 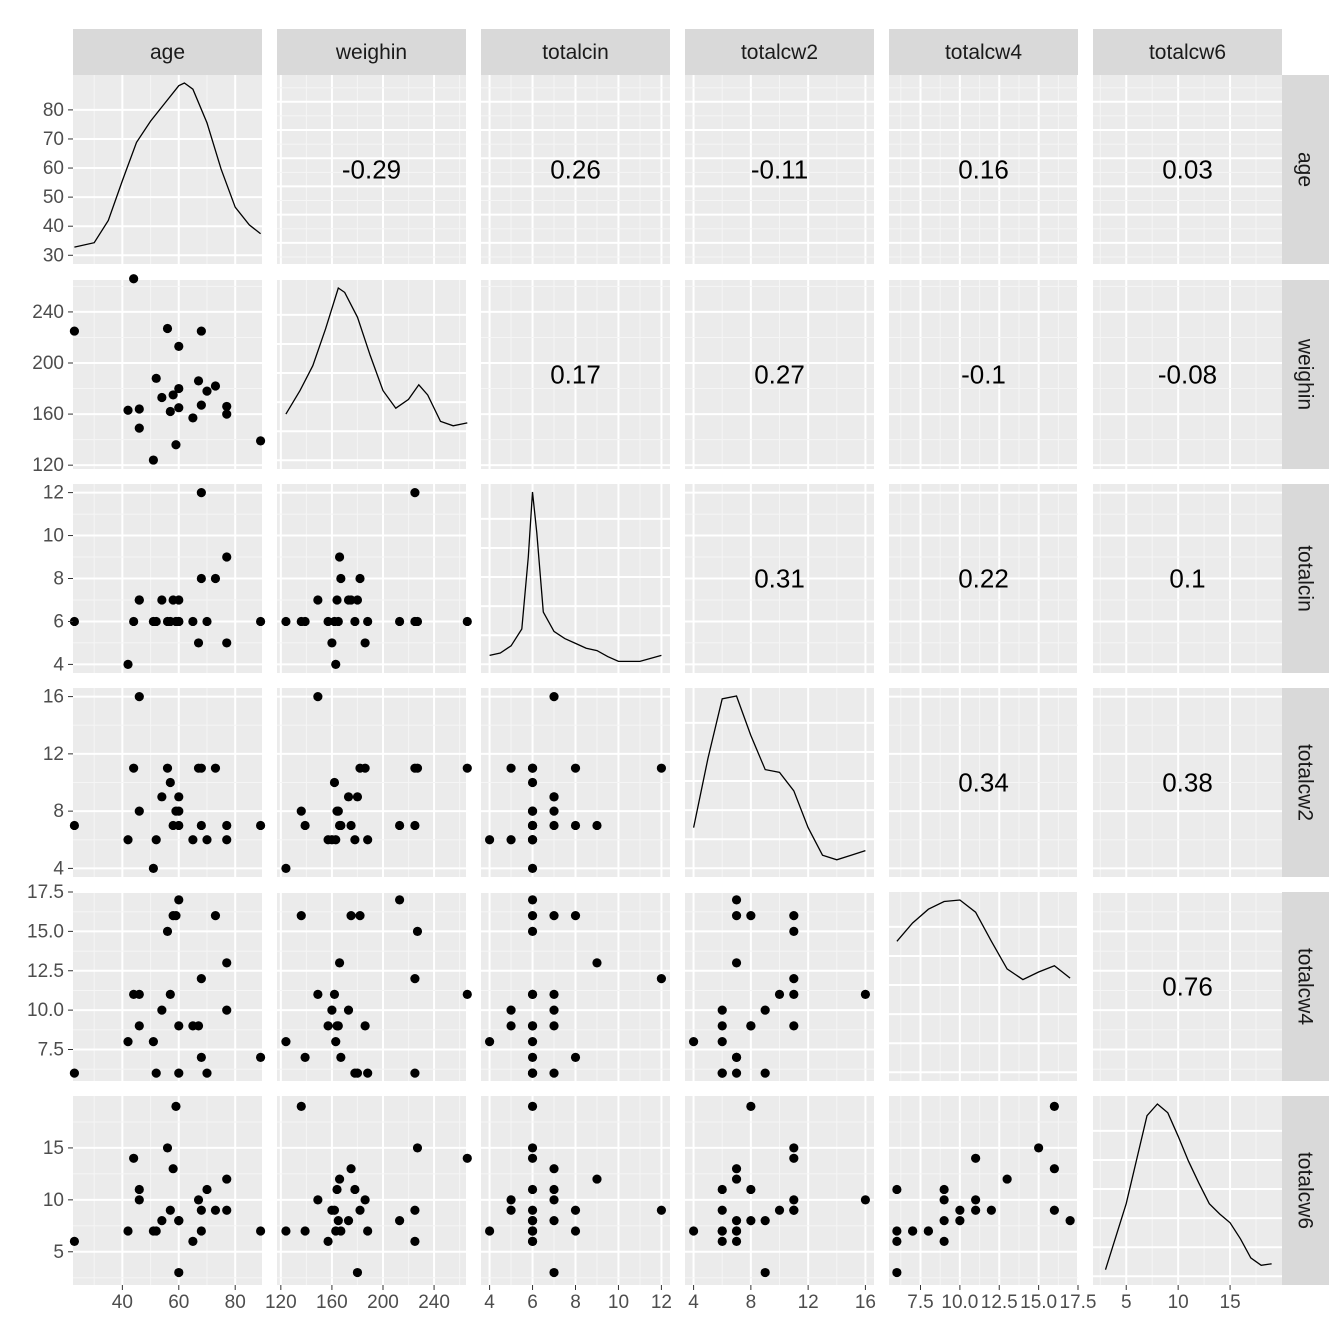 What do you see at coordinates (779, 52) in the screenshot?
I see `column-strip-totalcw2` at bounding box center [779, 52].